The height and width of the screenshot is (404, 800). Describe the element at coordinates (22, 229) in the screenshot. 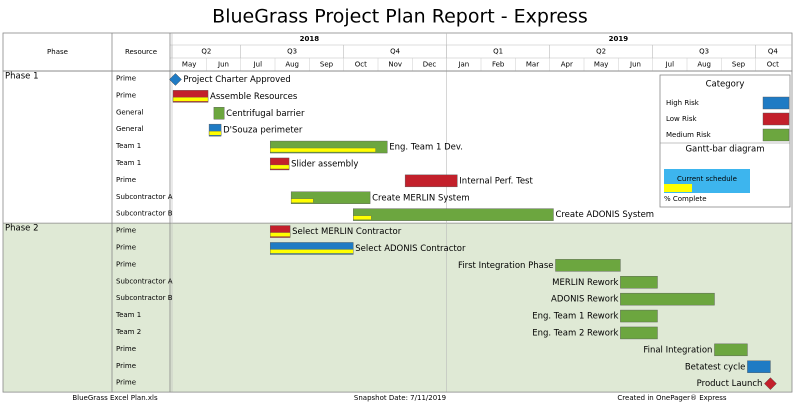

I see `phase-label: Phase 2` at that location.